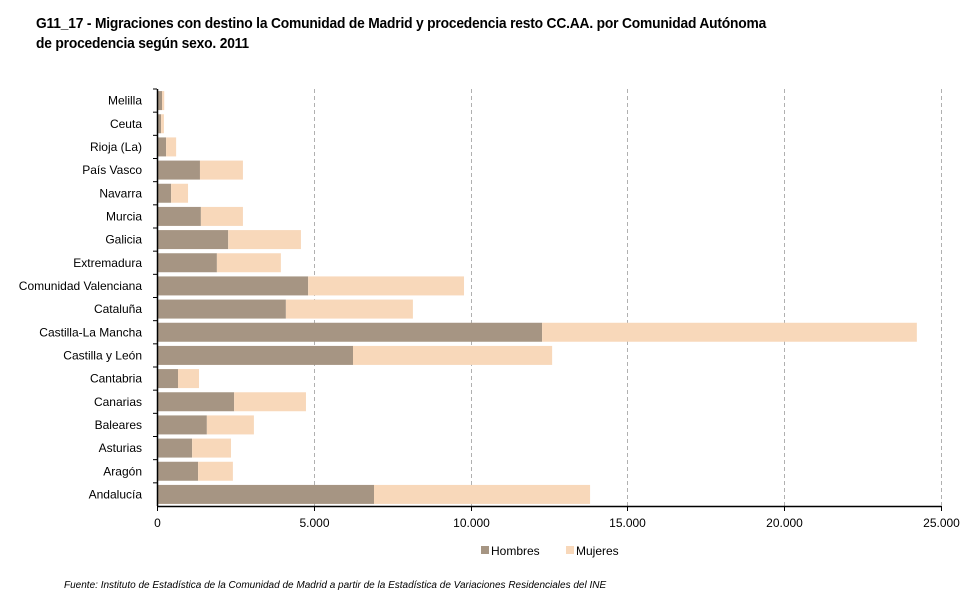 The image size is (977, 600). What do you see at coordinates (142, 43) in the screenshot?
I see `chart-title-line2: de procedencia según sexo. 2011` at bounding box center [142, 43].